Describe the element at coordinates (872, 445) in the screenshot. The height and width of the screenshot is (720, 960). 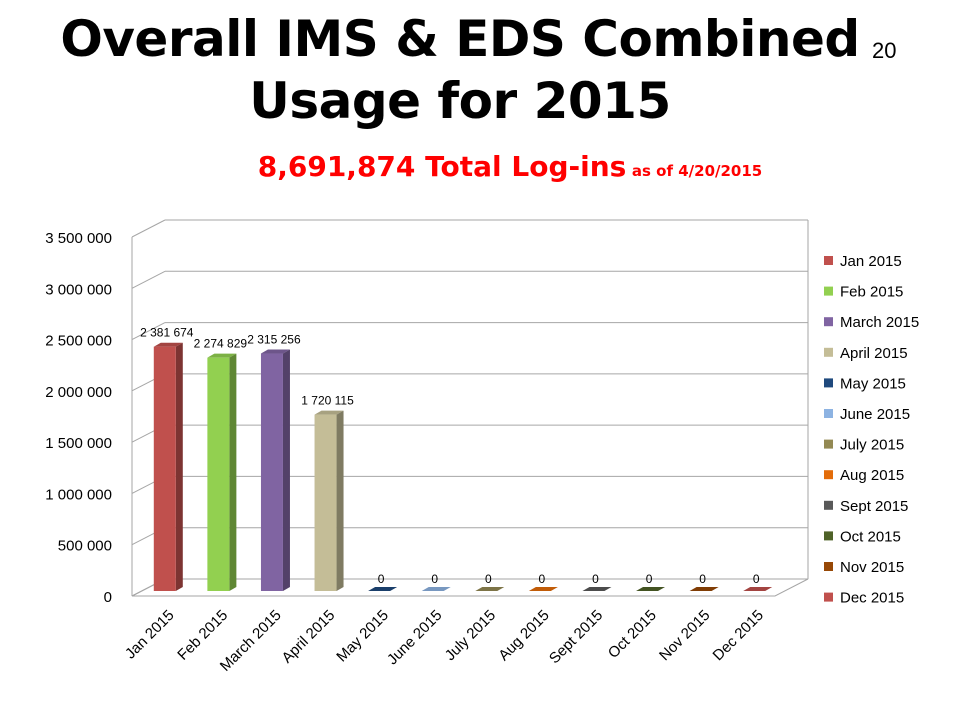
I see `legend-label-6: July 2015` at that location.